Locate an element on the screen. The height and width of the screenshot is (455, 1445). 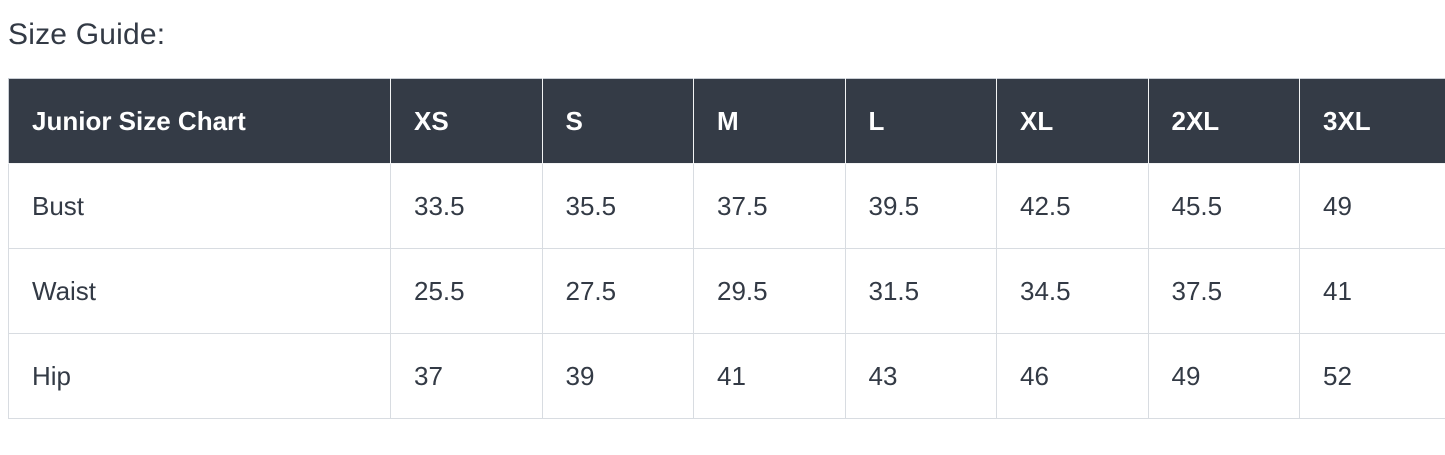
measurement-value: 42.5 is located at coordinates (1072, 206).